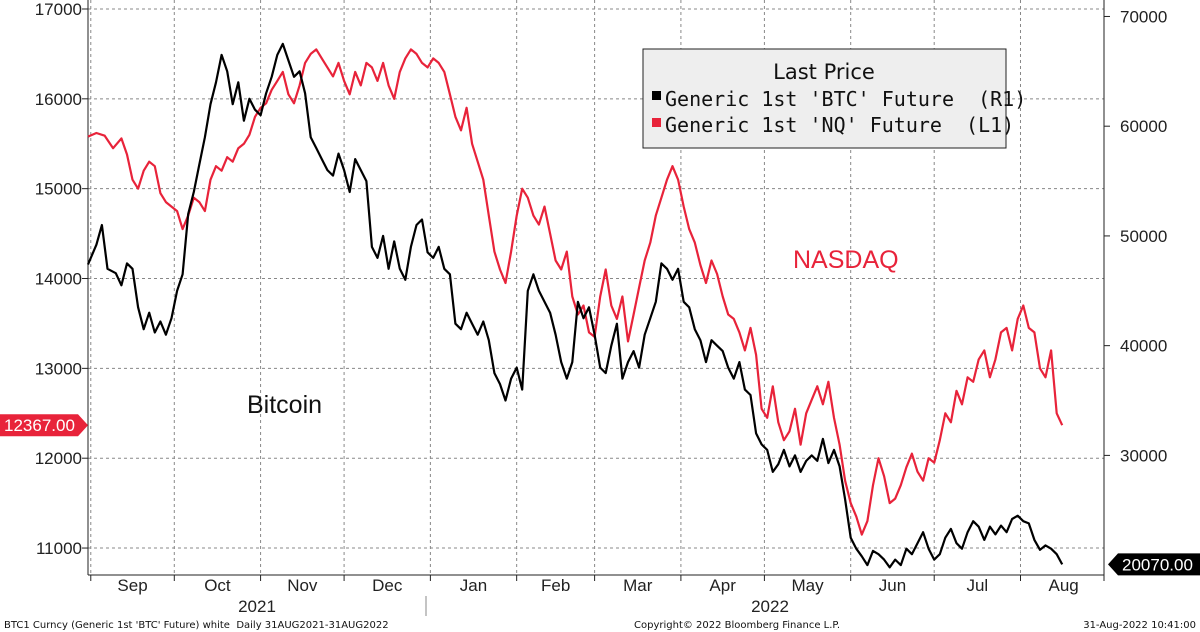  I want to click on bitcoin-last-value-tag: 20070.00, so click(1154, 564).